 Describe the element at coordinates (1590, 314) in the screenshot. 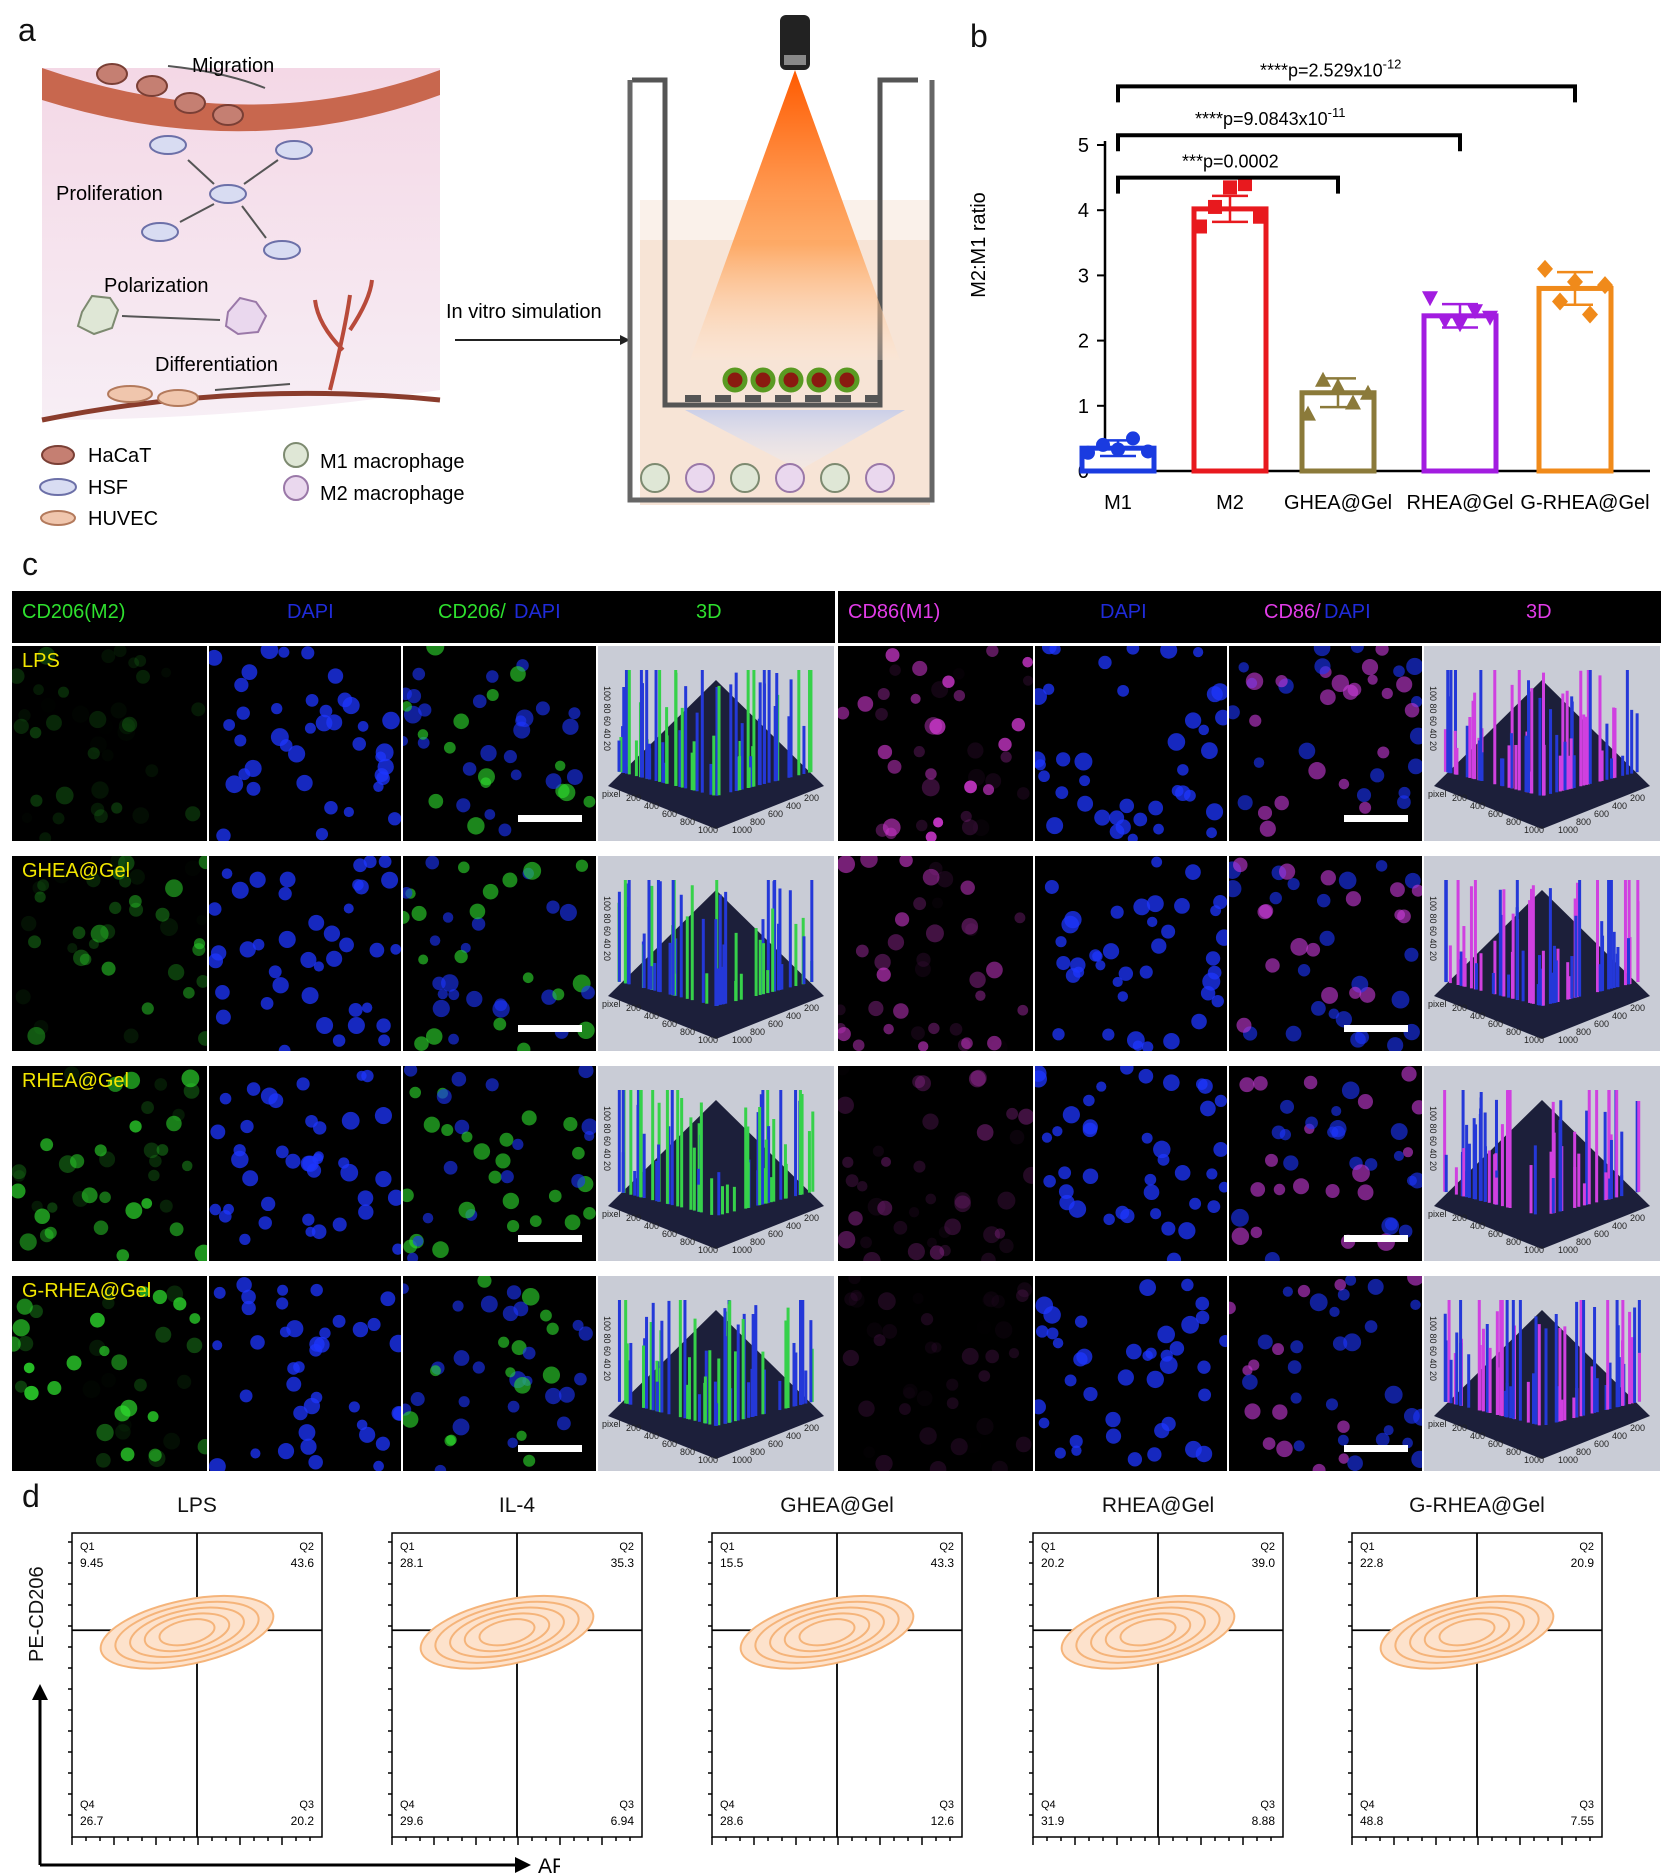

I see `point-G-RHEA@Gel-3` at that location.